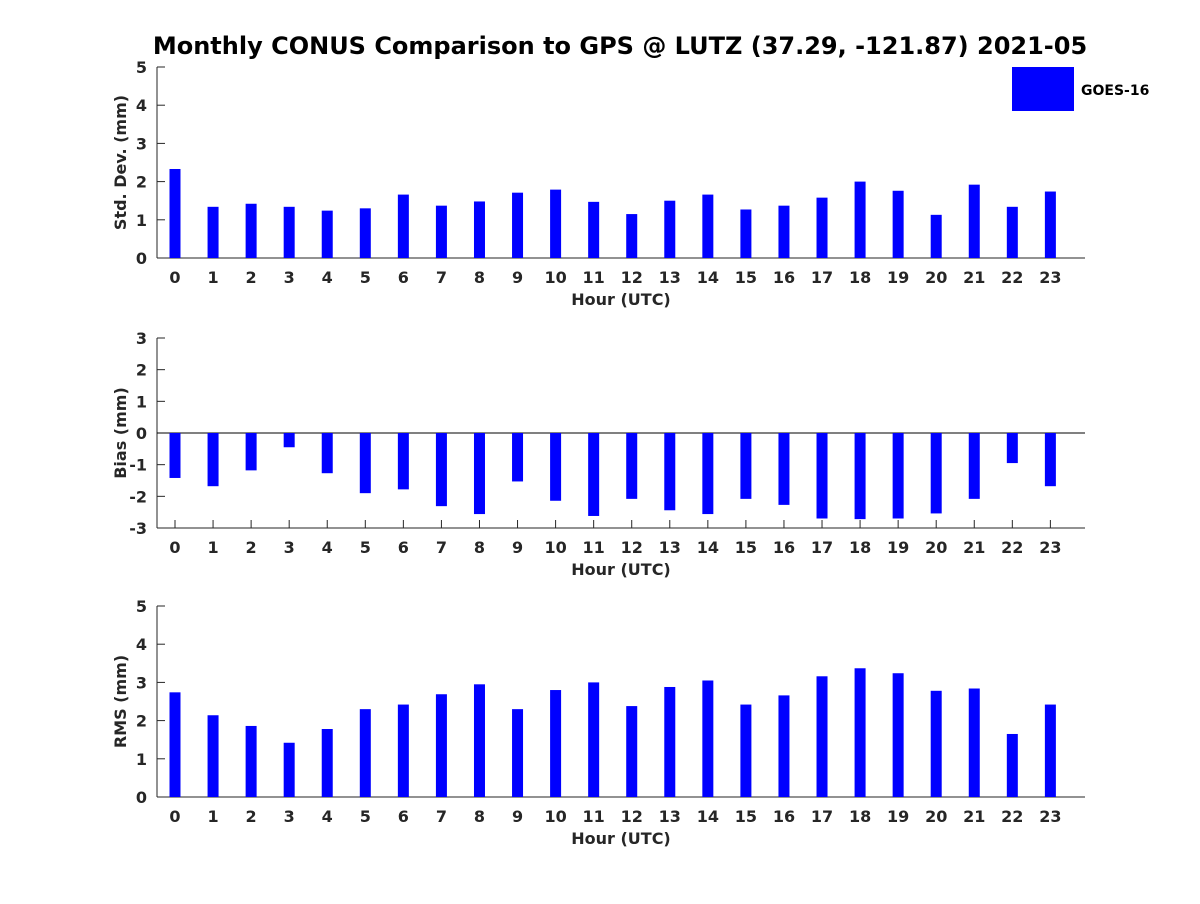 This screenshot has width=1200, height=904. I want to click on x-tick-label: 16, so click(784, 816).